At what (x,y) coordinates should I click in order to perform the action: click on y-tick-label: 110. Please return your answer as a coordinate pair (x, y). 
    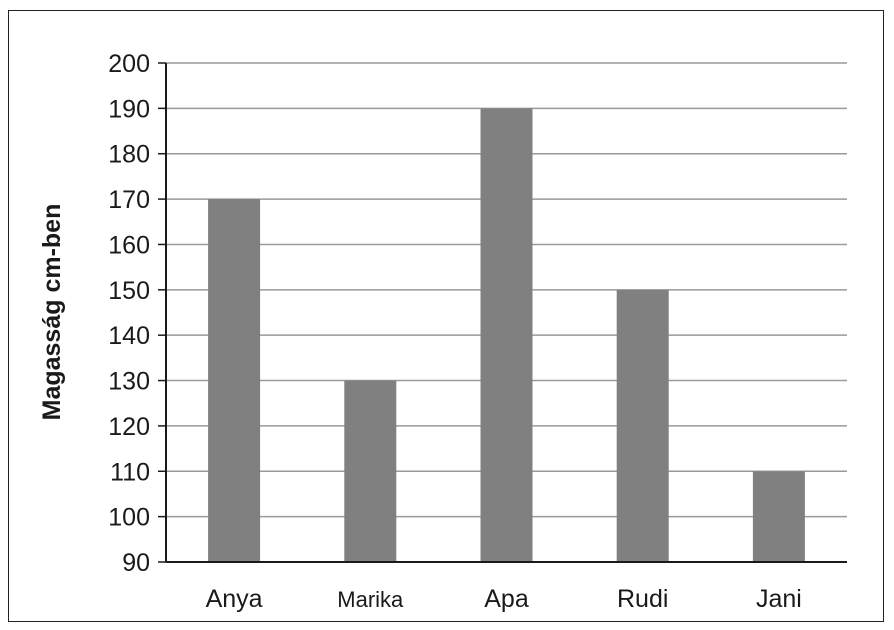
    Looking at the image, I should click on (130, 472).